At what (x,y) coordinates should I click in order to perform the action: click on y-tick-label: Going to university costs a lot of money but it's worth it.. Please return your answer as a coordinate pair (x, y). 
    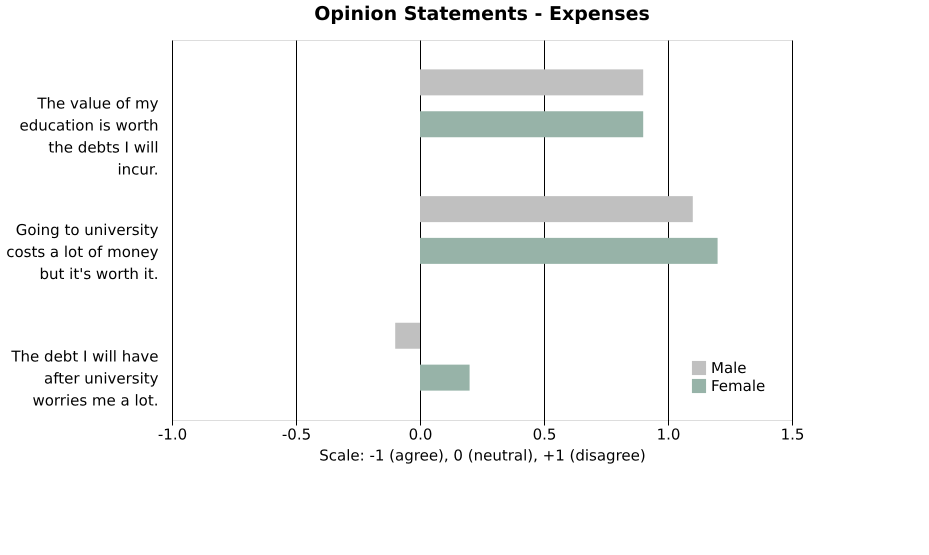
    Looking at the image, I should click on (82, 252).